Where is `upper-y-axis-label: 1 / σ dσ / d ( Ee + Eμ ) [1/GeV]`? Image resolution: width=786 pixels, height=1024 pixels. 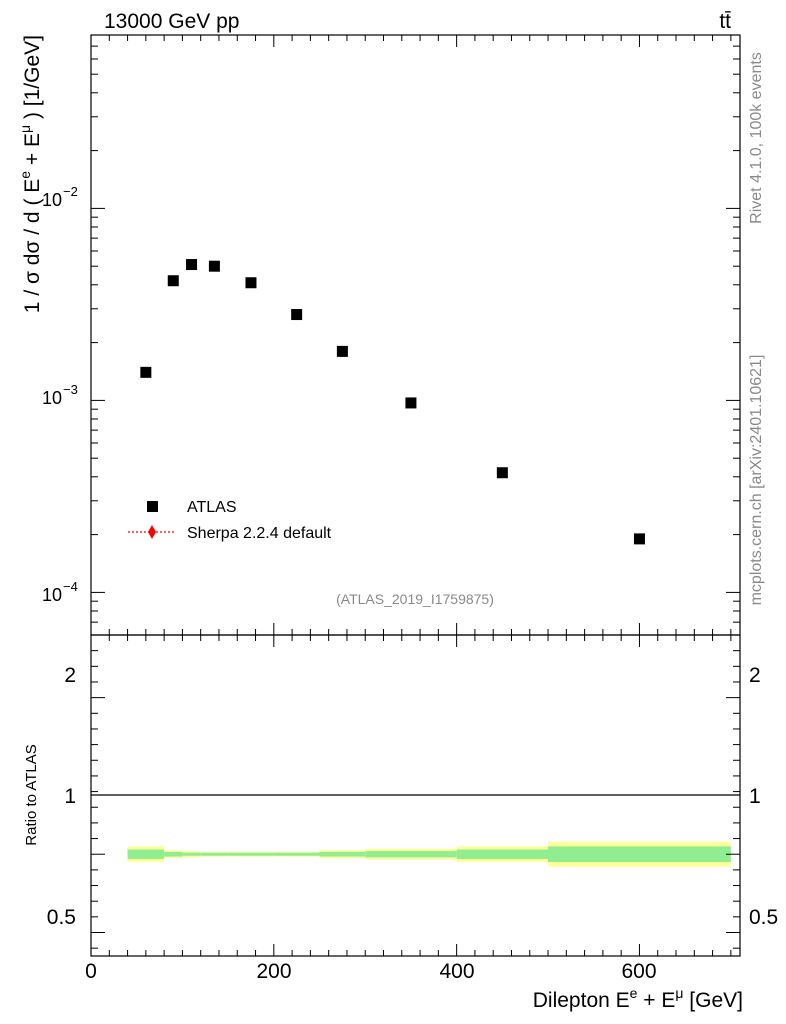 upper-y-axis-label: 1 / σ dσ / d ( Ee + Eμ ) [1/GeV] is located at coordinates (30, 174).